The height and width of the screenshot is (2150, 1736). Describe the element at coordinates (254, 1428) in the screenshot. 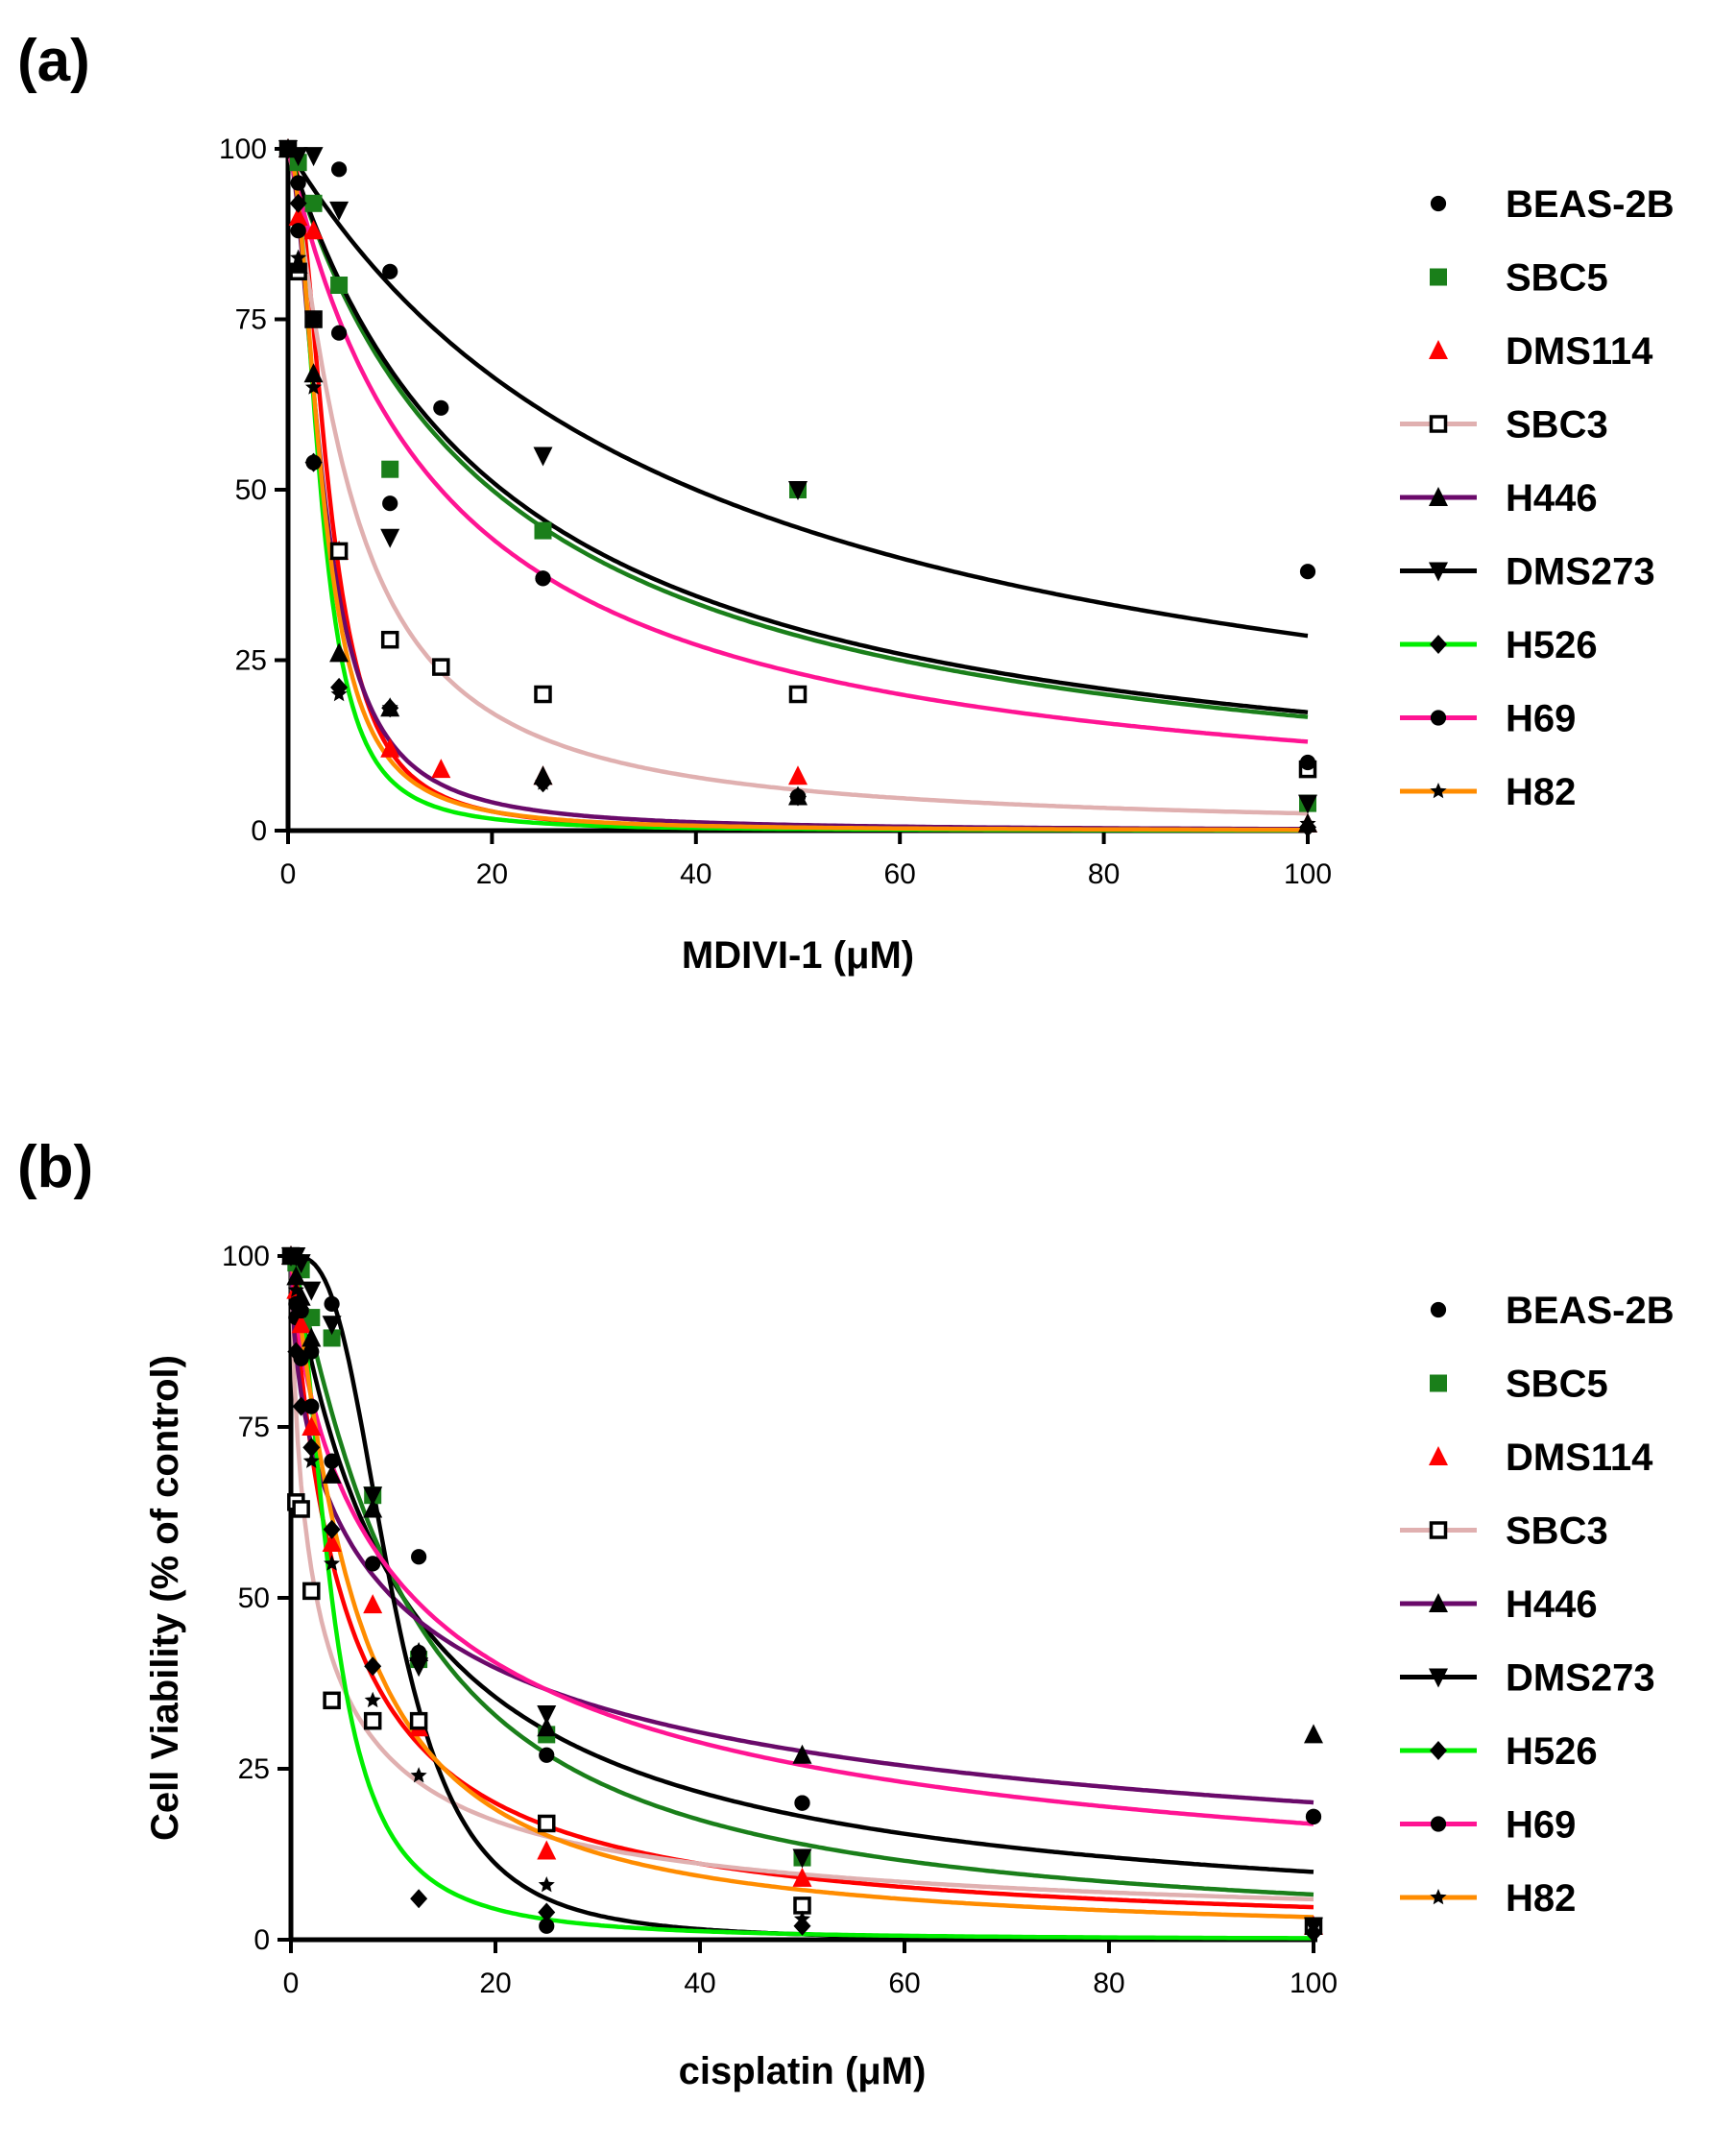

I see `y-tick-label: 75` at that location.